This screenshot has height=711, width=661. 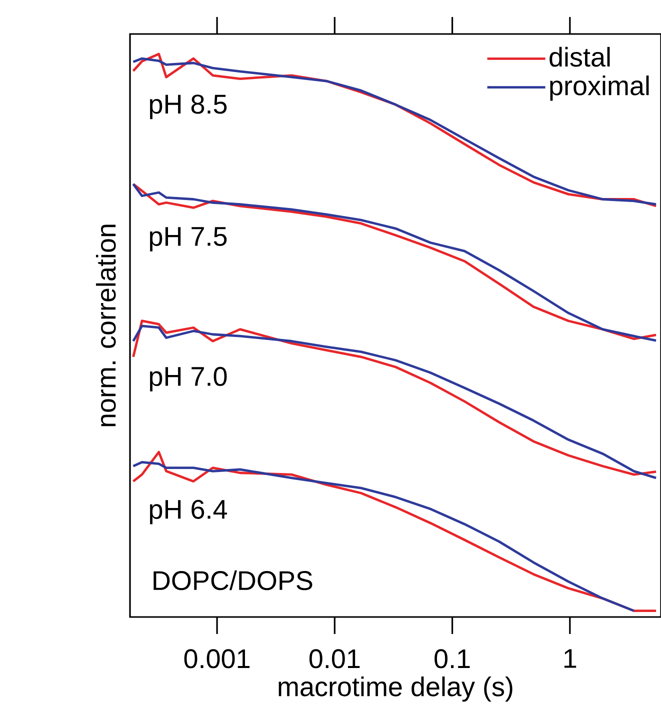 I want to click on annotation: pH 8.5, so click(x=188, y=107).